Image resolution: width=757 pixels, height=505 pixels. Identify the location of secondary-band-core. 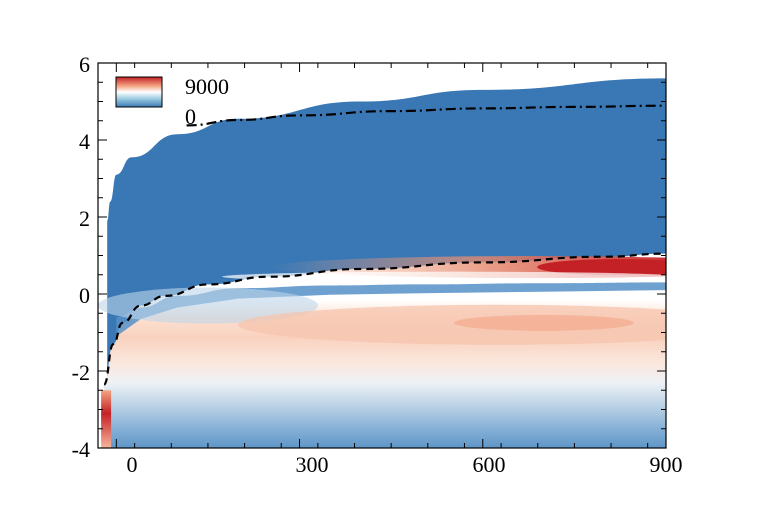
(543, 322).